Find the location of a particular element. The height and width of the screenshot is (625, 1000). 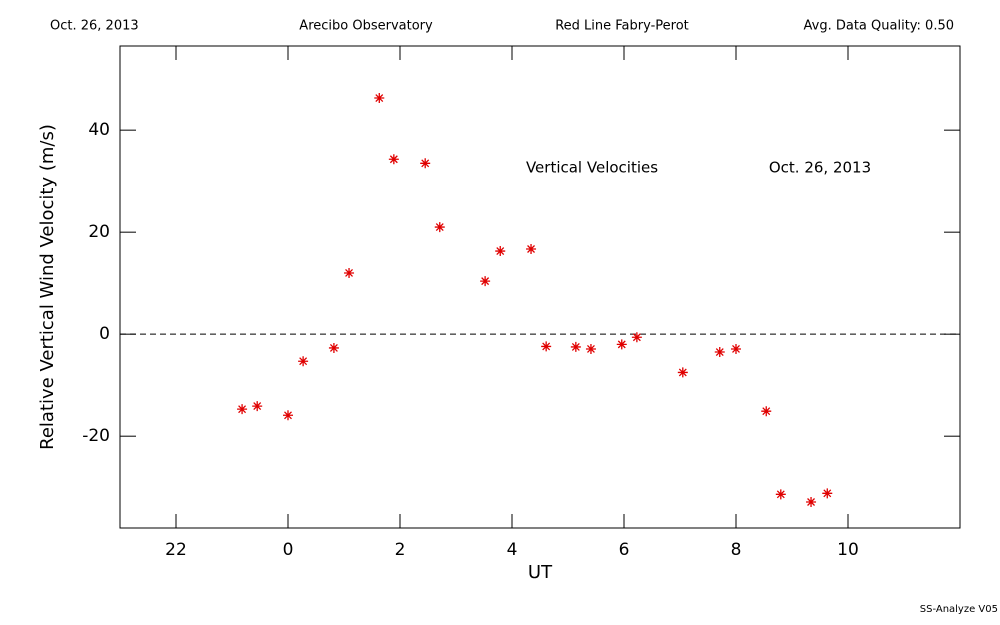

annotation: Oct. 26, 2013 is located at coordinates (820, 168).